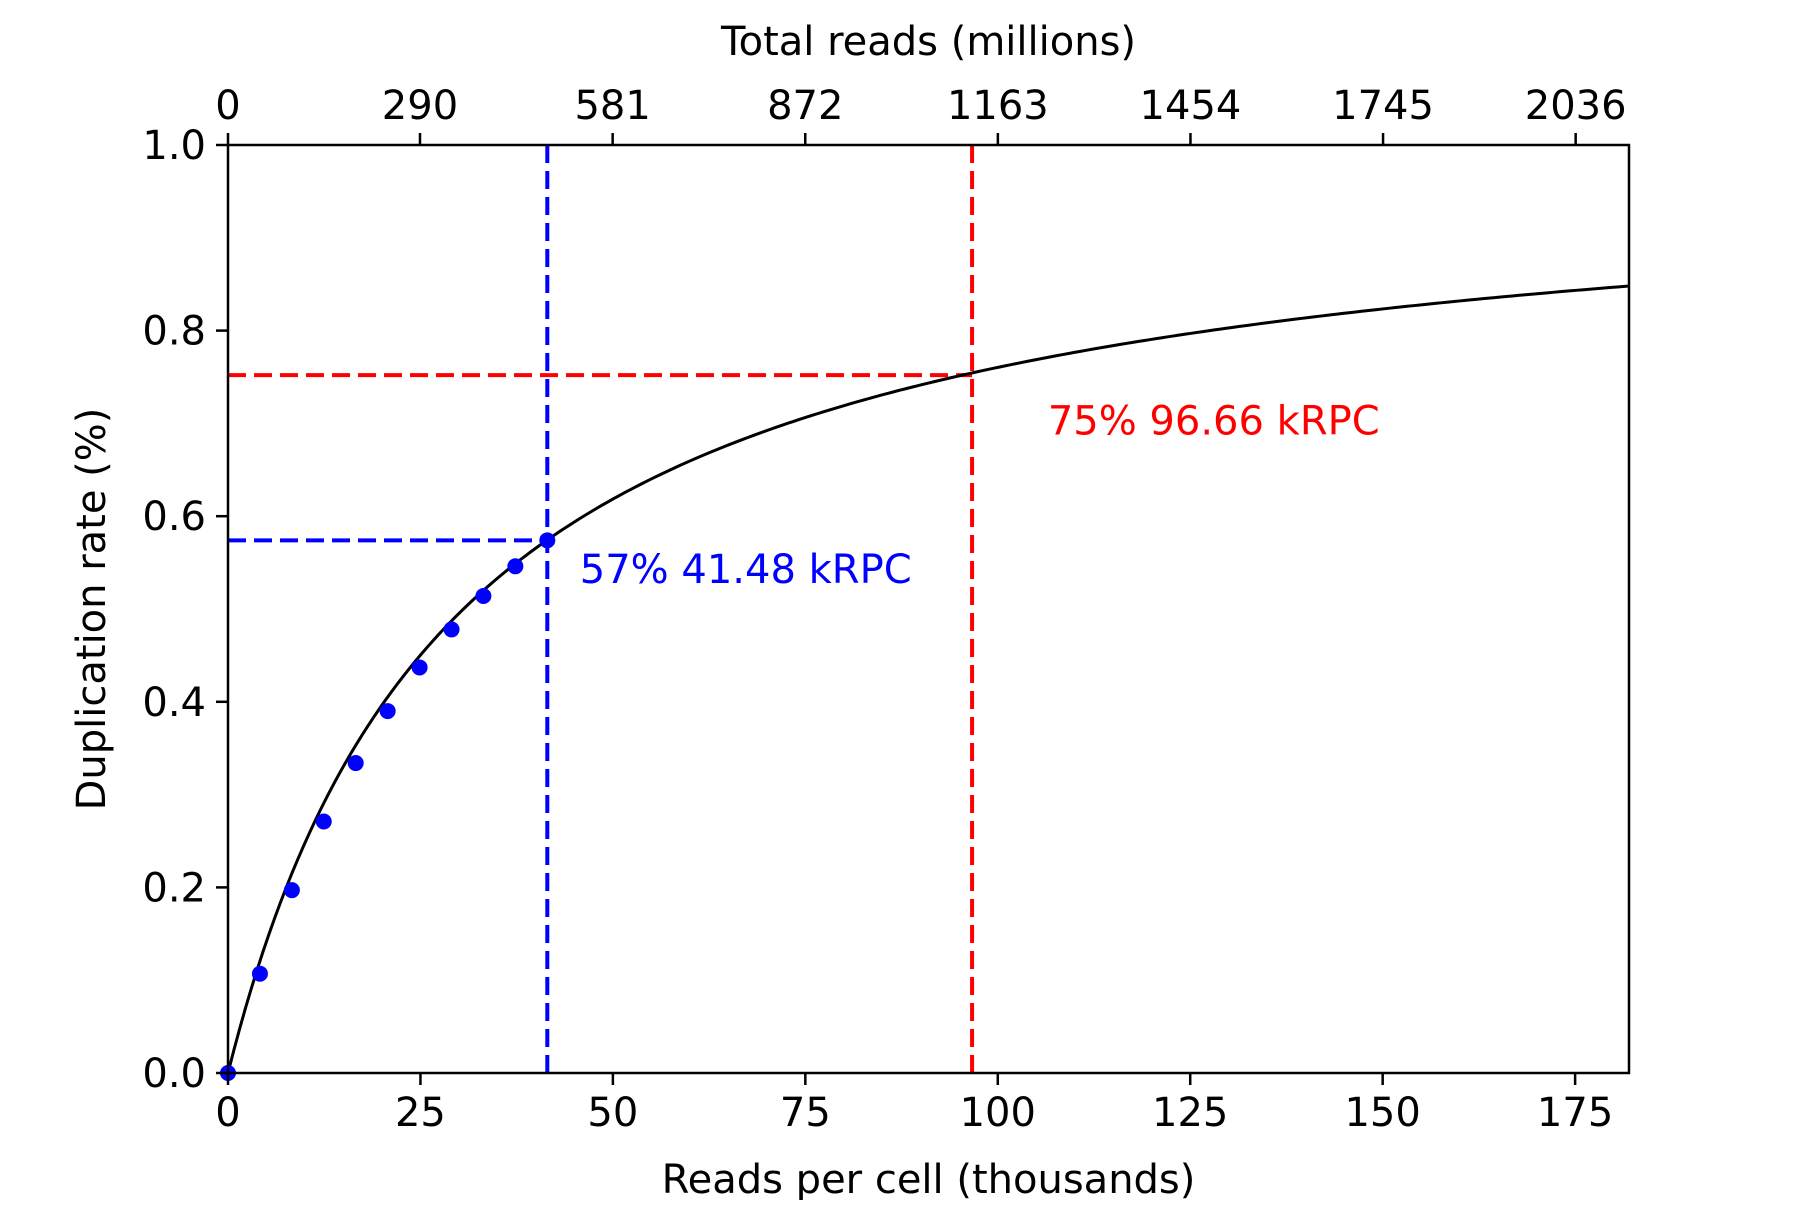  I want to click on y-tick-label: 1.0, so click(174, 146).